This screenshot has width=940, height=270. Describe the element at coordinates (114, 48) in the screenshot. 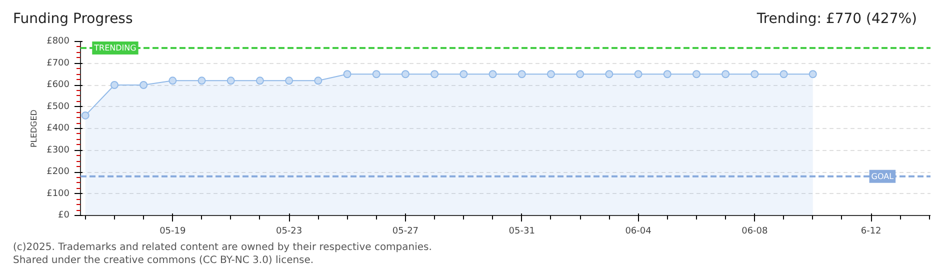

I see `ref-line-label: TRENDING` at that location.